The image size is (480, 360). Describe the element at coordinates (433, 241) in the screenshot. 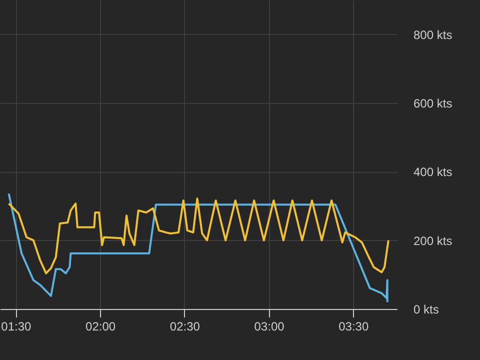

I see `y-tick-label: 200 kts` at that location.